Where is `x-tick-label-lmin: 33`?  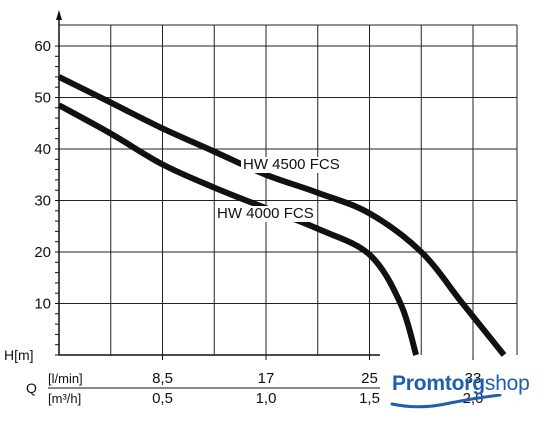 x-tick-label-lmin: 33 is located at coordinates (473, 378).